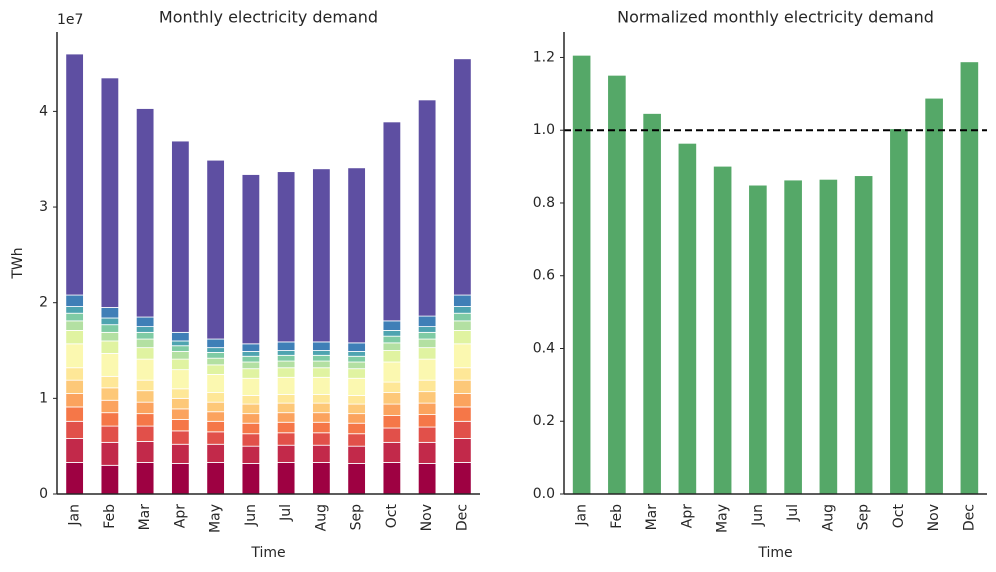 Image resolution: width=996 pixels, height=572 pixels. What do you see at coordinates (70, 20) in the screenshot?
I see `y-offset-label: 1e7` at bounding box center [70, 20].